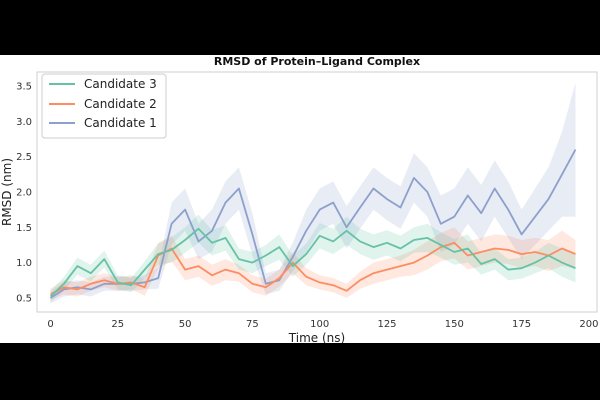 This screenshot has width=600, height=400. I want to click on y-tick-label: 1.0, so click(24, 263).